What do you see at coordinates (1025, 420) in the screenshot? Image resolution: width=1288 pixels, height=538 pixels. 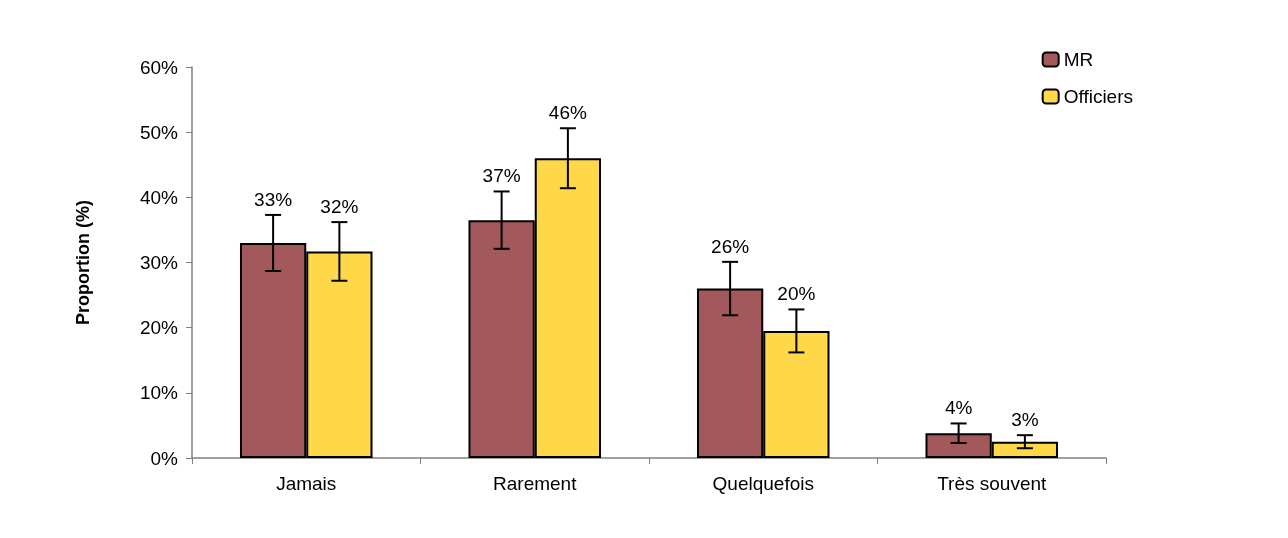 I see `data-label: 3%` at bounding box center [1025, 420].